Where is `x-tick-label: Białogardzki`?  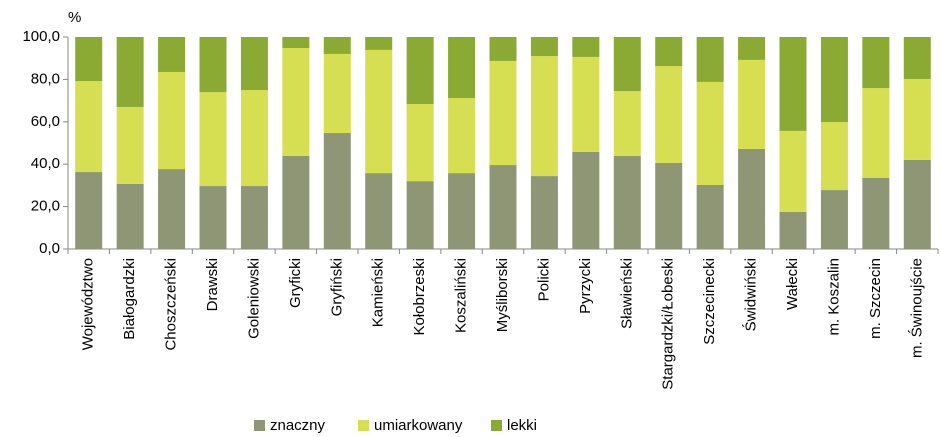 x-tick-label: Białogardzki is located at coordinates (129, 299).